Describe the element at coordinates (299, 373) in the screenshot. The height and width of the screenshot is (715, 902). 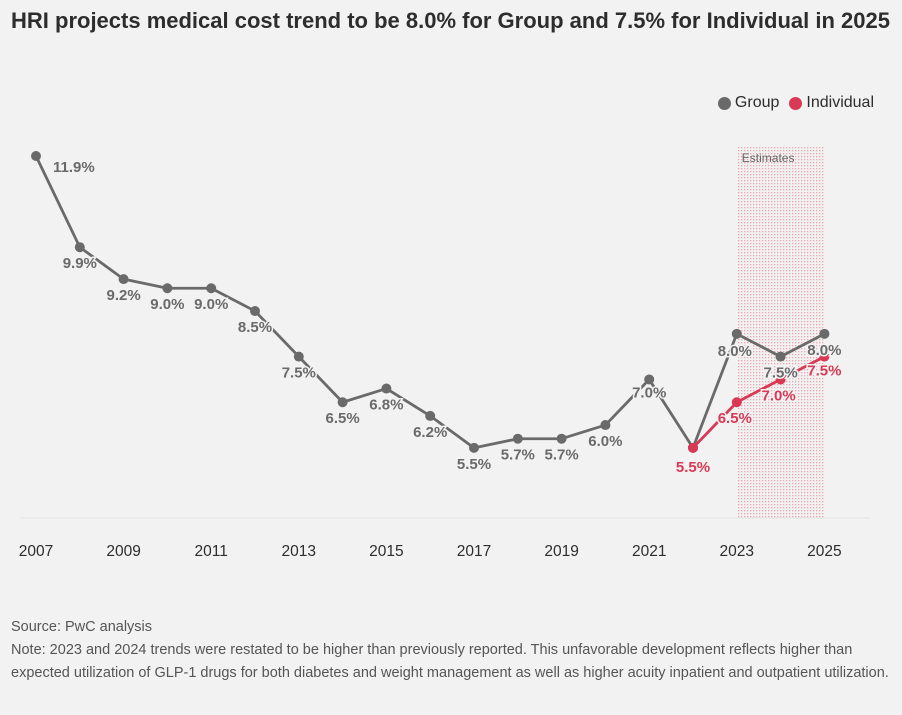
I see `data-label-group-2013: 7.5%` at that location.